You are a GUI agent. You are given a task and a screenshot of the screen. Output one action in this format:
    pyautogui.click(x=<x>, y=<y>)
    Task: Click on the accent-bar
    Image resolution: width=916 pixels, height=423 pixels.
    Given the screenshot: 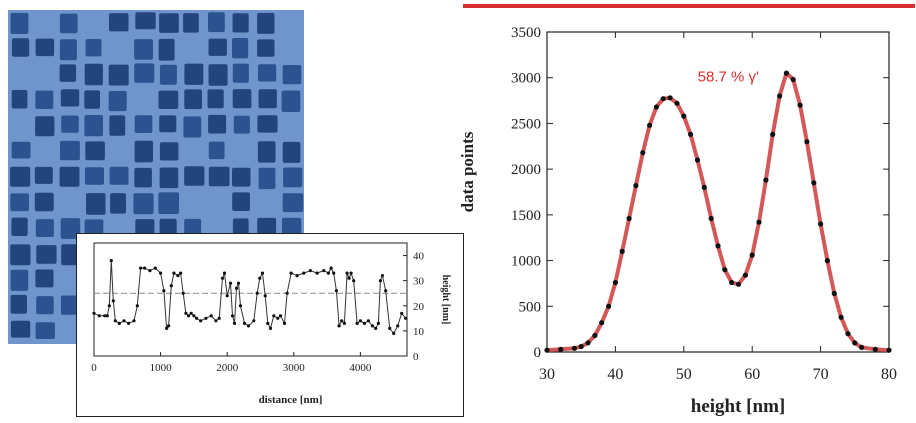 What is the action you would take?
    pyautogui.click(x=689, y=6)
    